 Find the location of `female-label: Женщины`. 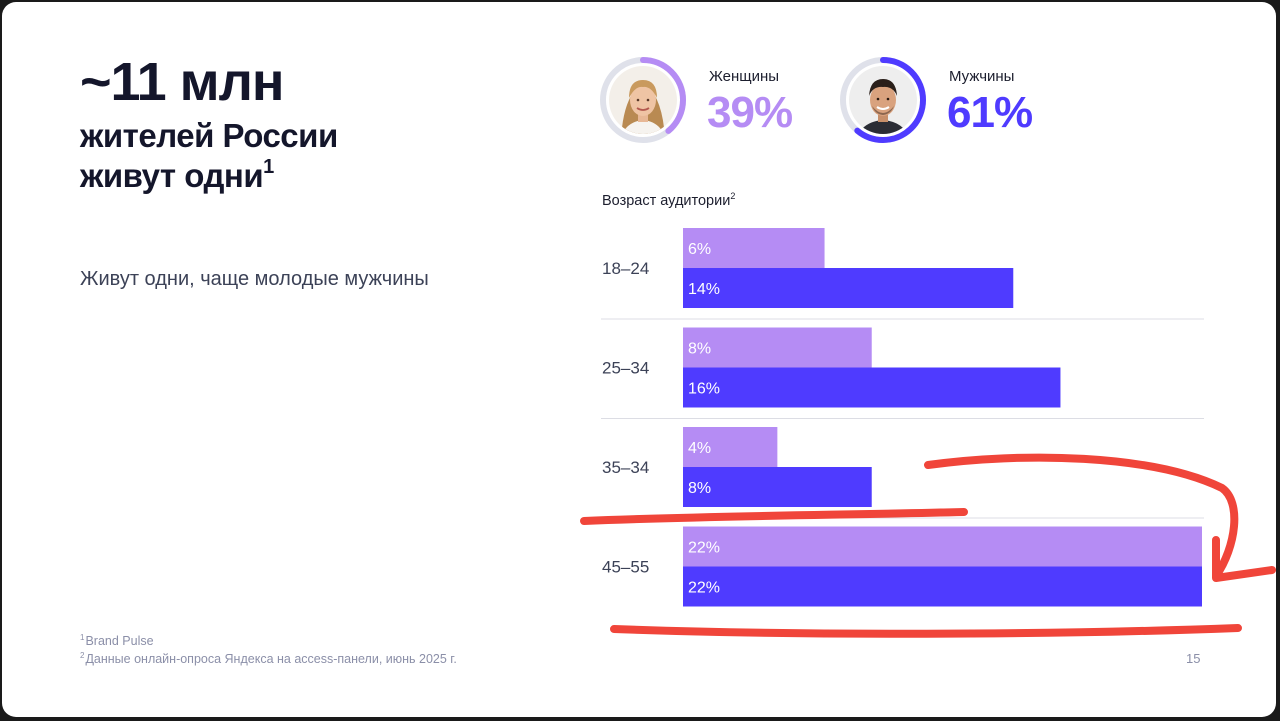

female-label: Женщины is located at coordinates (744, 76).